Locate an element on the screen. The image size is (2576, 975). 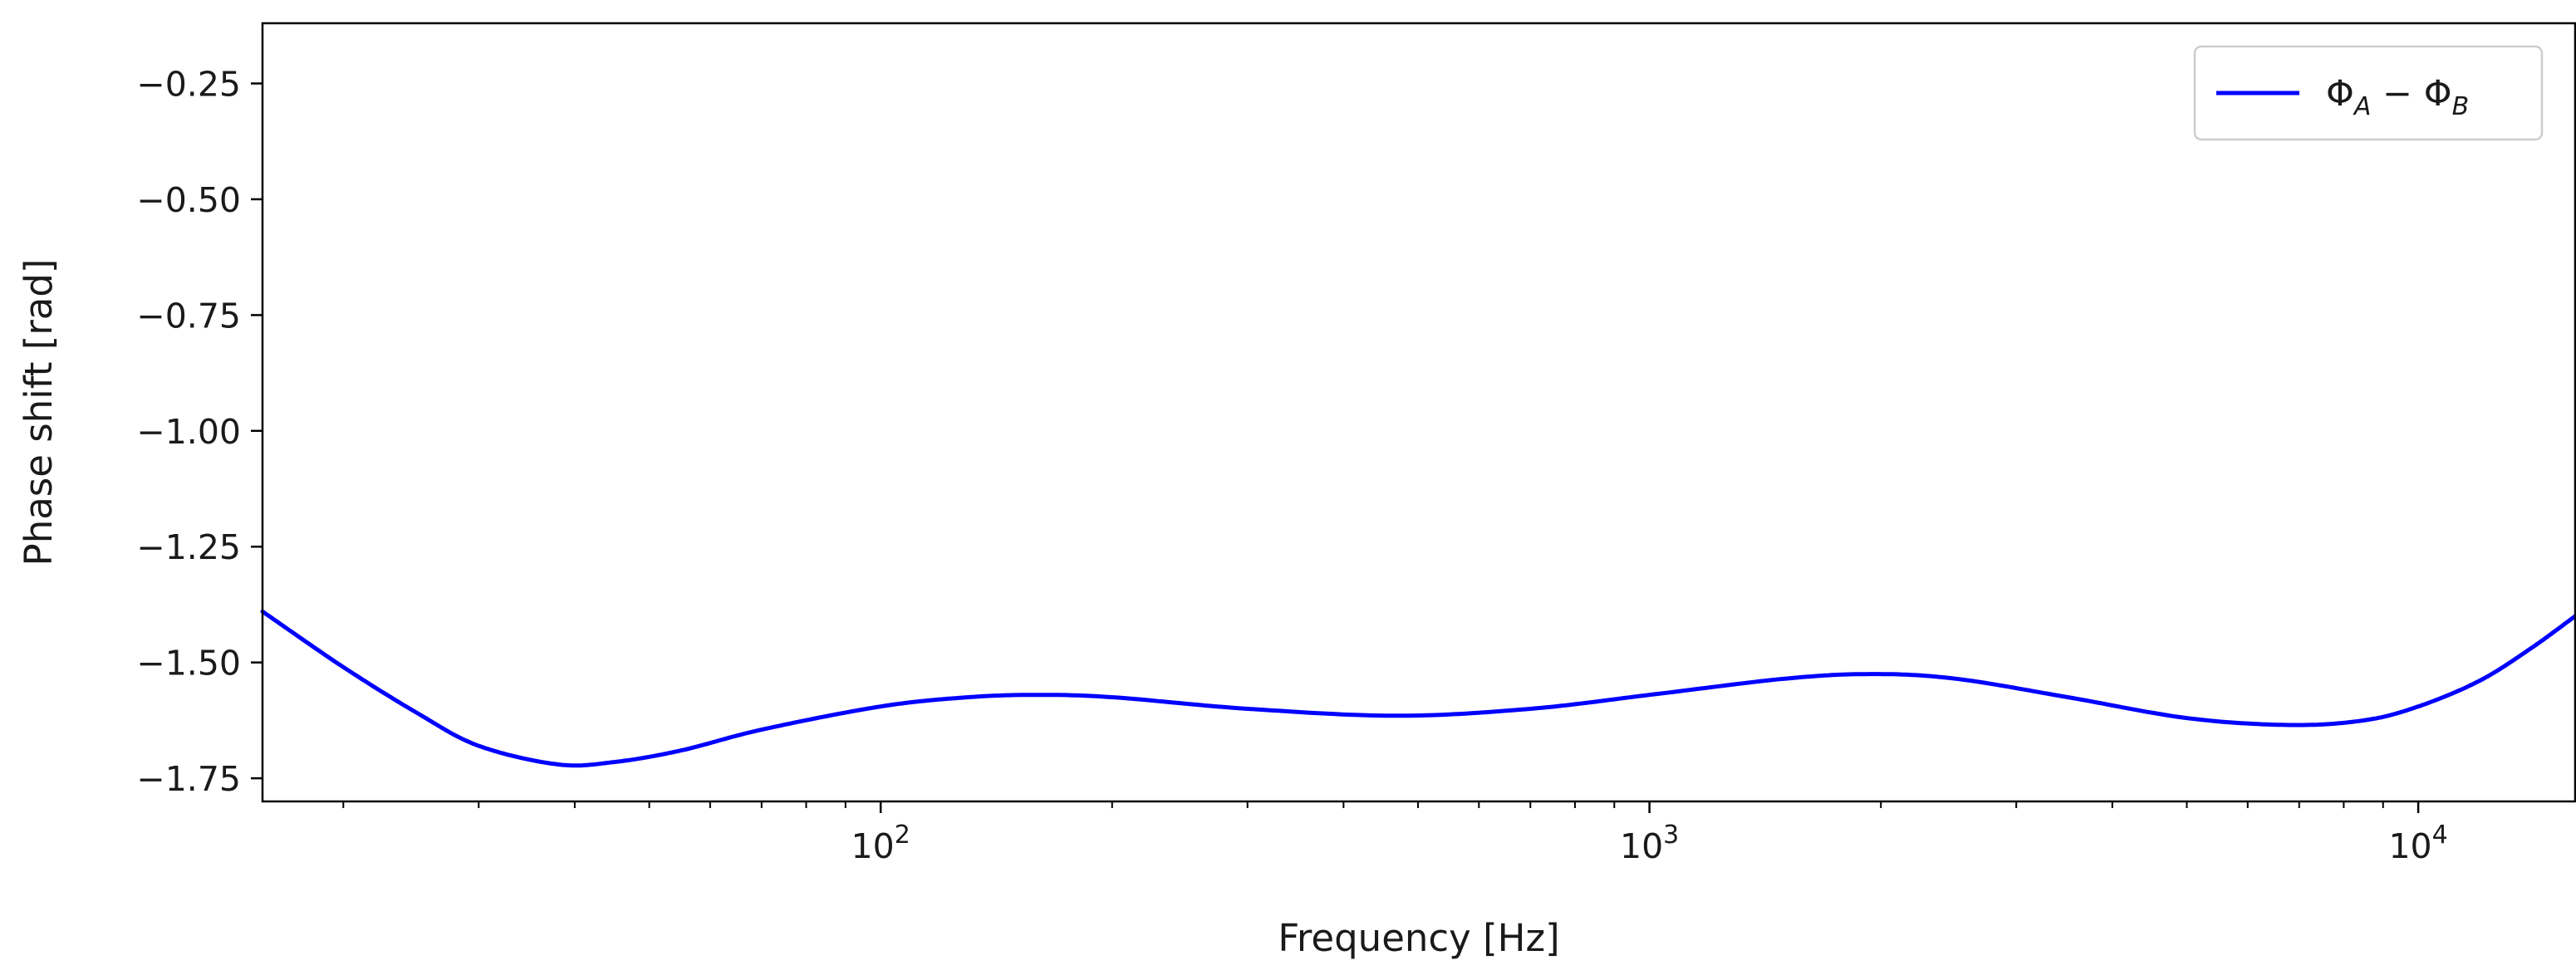
y-tick-label: −1.25 is located at coordinates (188, 547).